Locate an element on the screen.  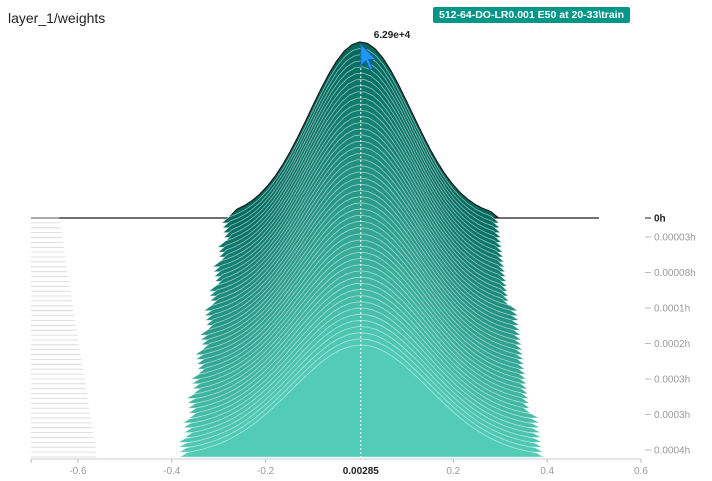
y-tick-label: 0.00008h is located at coordinates (675, 273).